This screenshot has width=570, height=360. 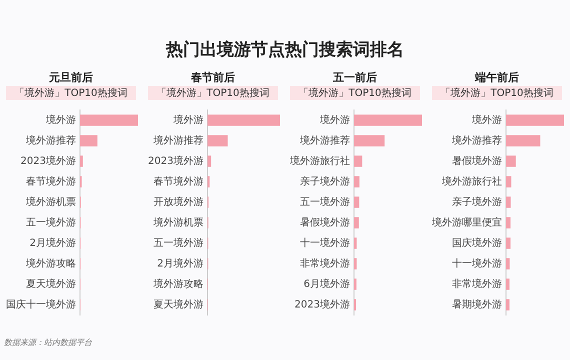 I want to click on y-tick-label: 6月境外游, so click(x=327, y=284).